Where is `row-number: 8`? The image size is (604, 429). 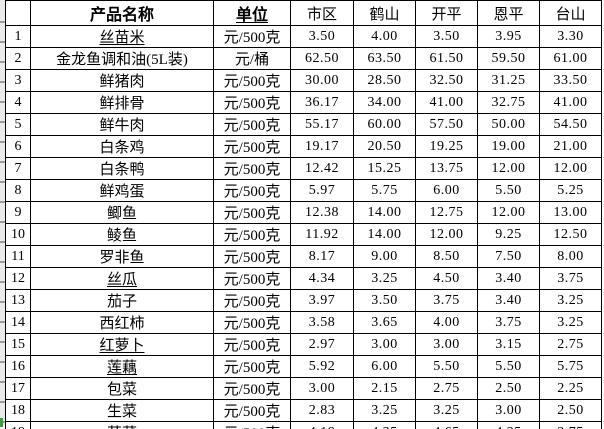
row-number: 8 is located at coordinates (18, 190).